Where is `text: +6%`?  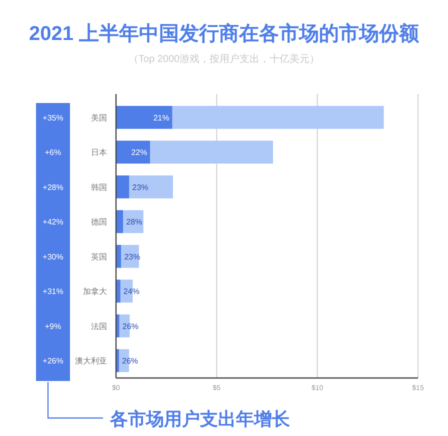
text: +6% is located at coordinates (53, 153).